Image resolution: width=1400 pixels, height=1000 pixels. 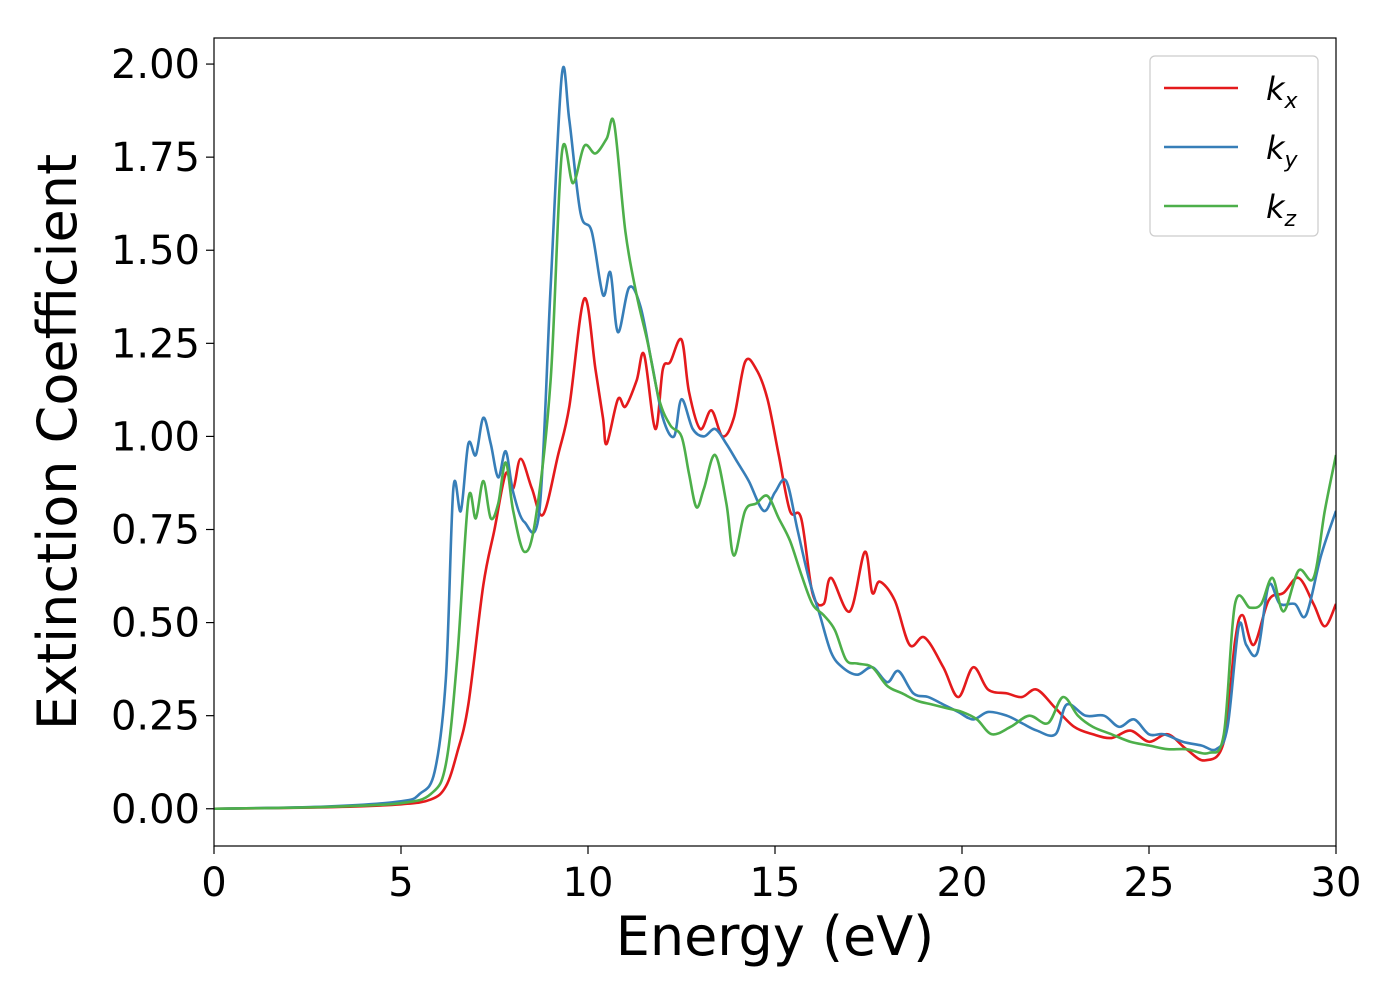 I want to click on y-tick-label: 1.75, so click(x=155, y=158).